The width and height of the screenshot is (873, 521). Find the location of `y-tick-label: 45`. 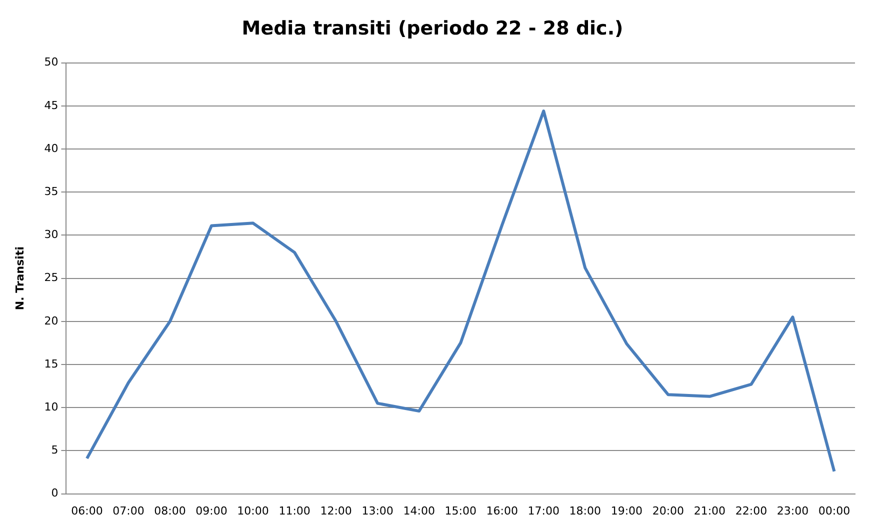

y-tick-label: 45 is located at coordinates (51, 105).